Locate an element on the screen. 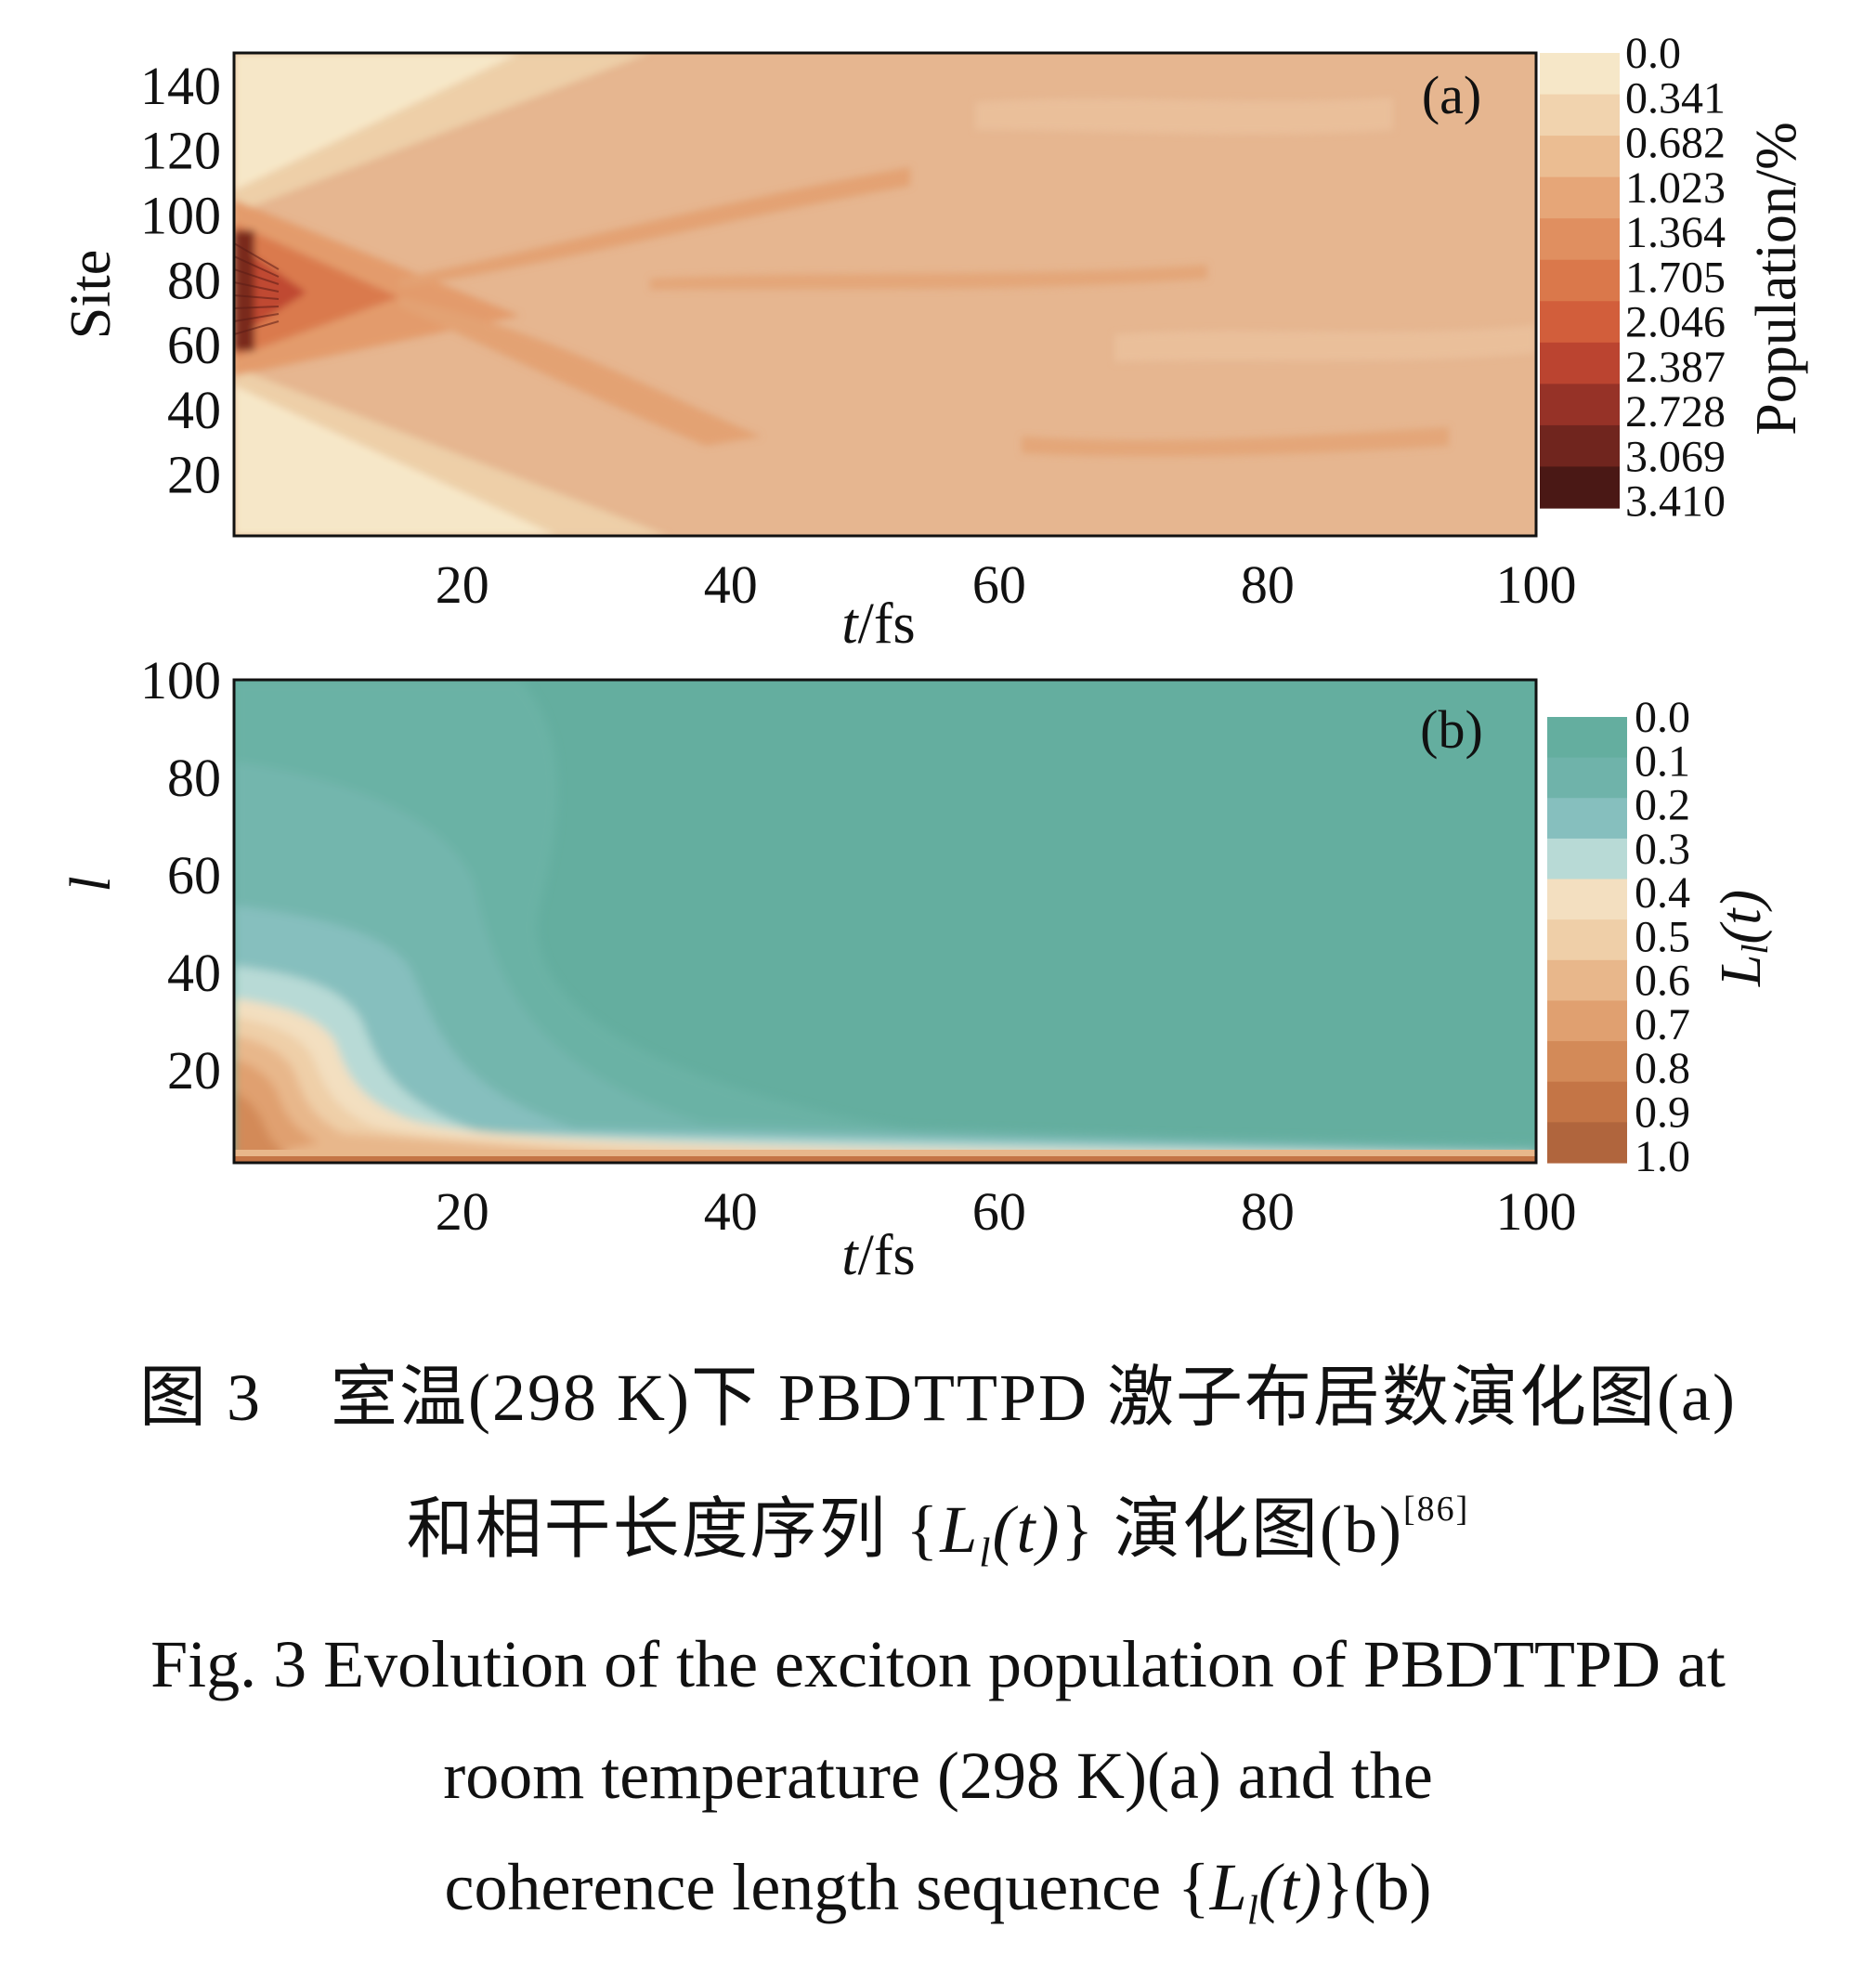 The width and height of the screenshot is (1876, 1967). colorbar-tick-label: 0.4 is located at coordinates (1662, 893).